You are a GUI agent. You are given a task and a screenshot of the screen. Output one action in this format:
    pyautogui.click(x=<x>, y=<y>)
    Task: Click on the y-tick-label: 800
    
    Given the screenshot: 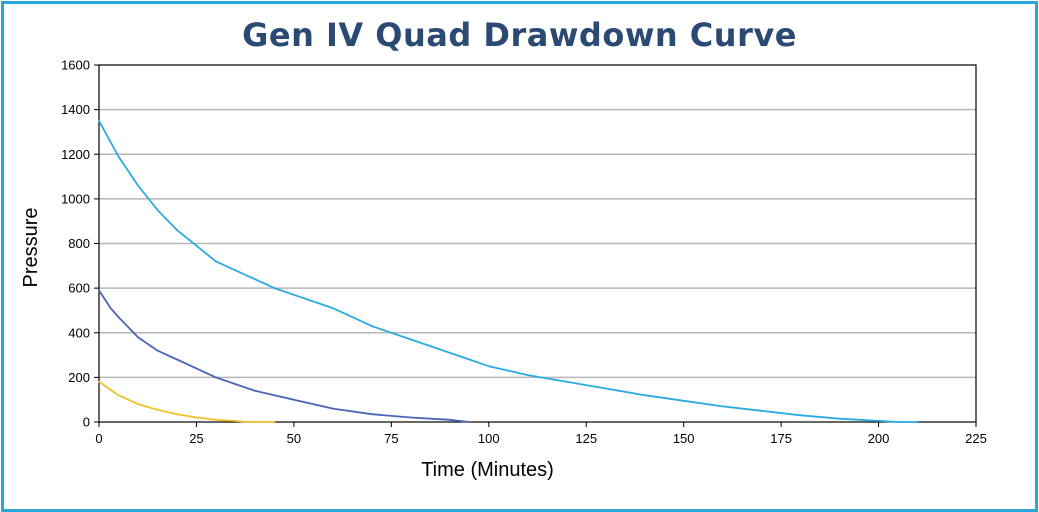 What is the action you would take?
    pyautogui.click(x=79, y=243)
    